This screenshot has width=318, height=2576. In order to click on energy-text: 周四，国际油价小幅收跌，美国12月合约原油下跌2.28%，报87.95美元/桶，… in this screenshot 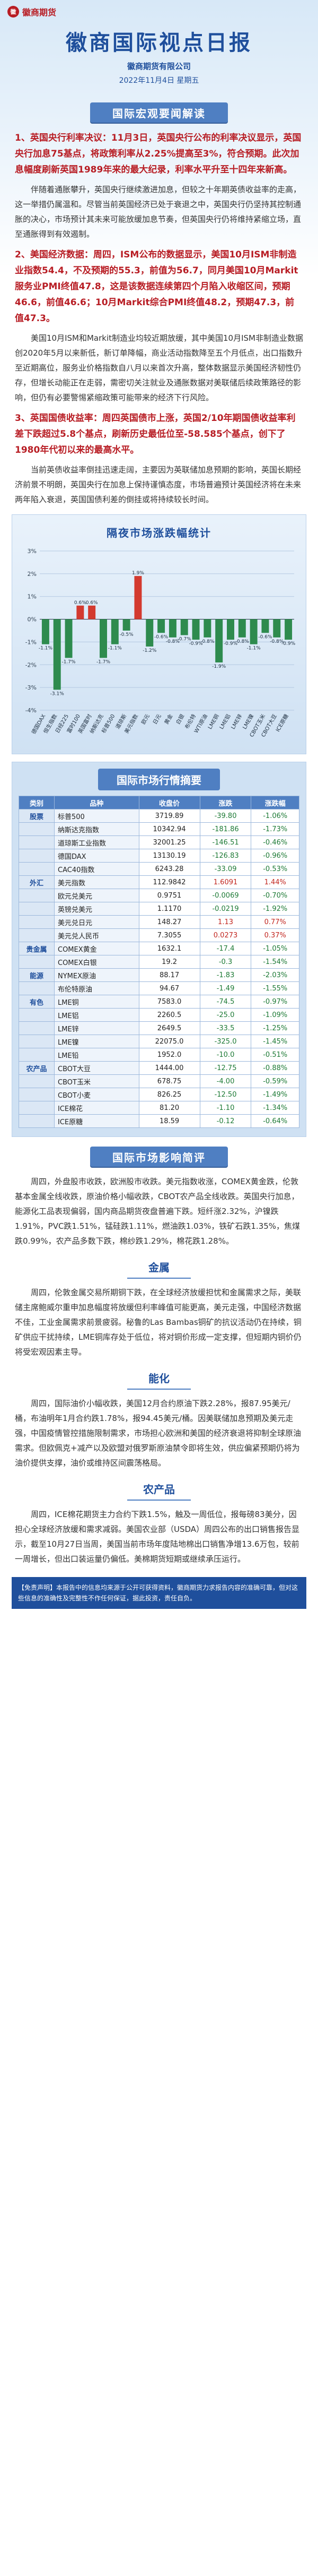, I will do `click(159, 1433)`.